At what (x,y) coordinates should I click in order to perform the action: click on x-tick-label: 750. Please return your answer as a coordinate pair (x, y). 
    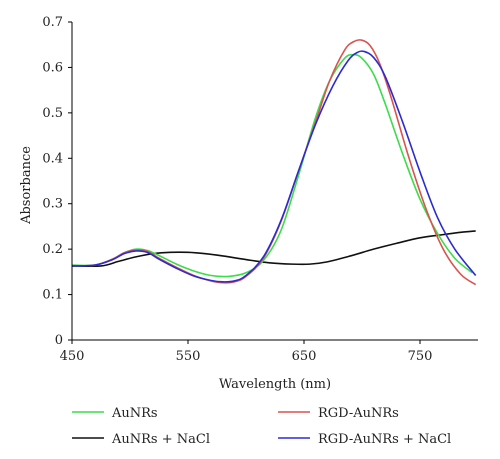
    Looking at the image, I should click on (420, 356).